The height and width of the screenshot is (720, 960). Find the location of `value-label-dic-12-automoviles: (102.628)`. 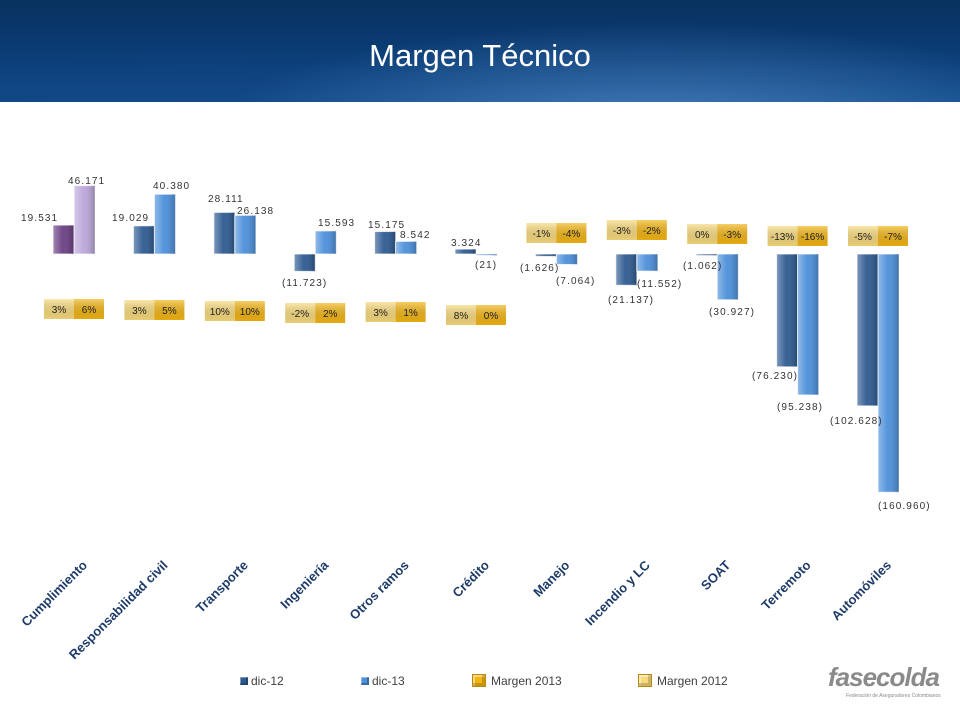

value-label-dic-12-automoviles: (102.628) is located at coordinates (856, 421).